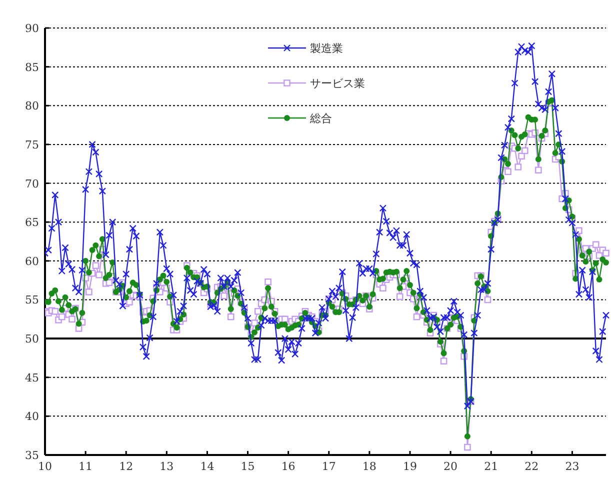 The height and width of the screenshot is (479, 611). I want to click on y-tick-label: 60, so click(32, 261).